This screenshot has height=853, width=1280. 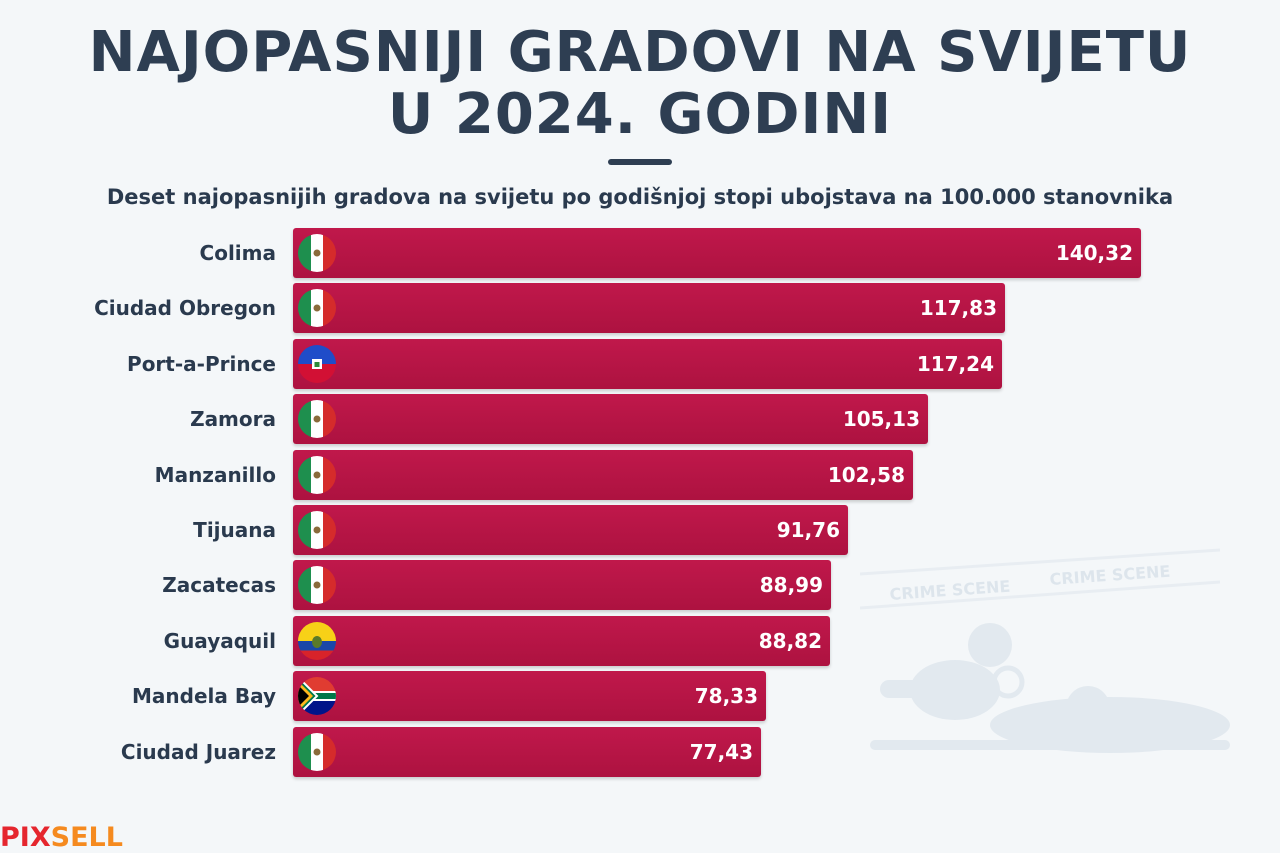 I want to click on bar-row: Tijuana 91,76, so click(x=640, y=530).